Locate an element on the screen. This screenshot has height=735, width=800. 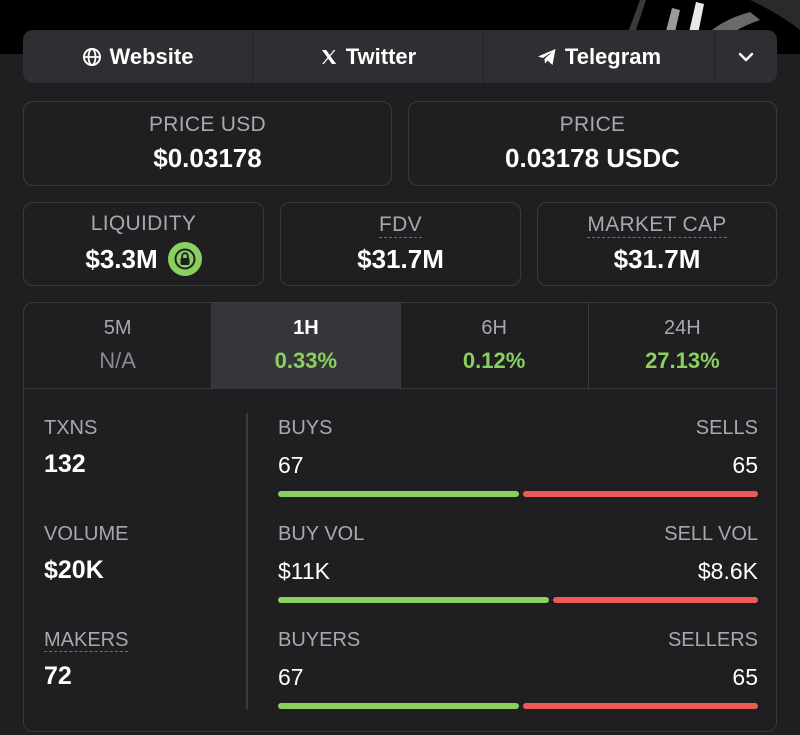
price-label: PRICE is located at coordinates (592, 124).